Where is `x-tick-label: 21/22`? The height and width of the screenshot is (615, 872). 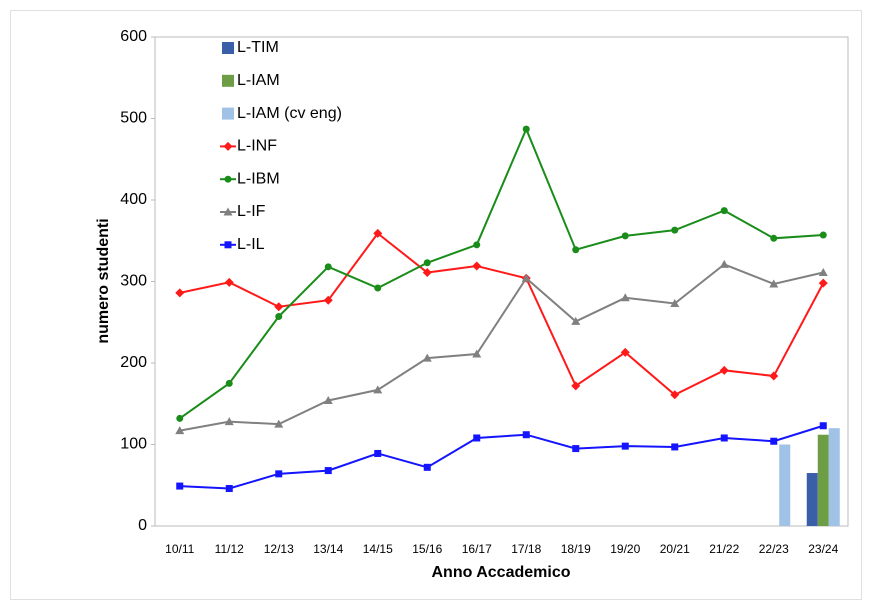
x-tick-label: 21/22 is located at coordinates (724, 549).